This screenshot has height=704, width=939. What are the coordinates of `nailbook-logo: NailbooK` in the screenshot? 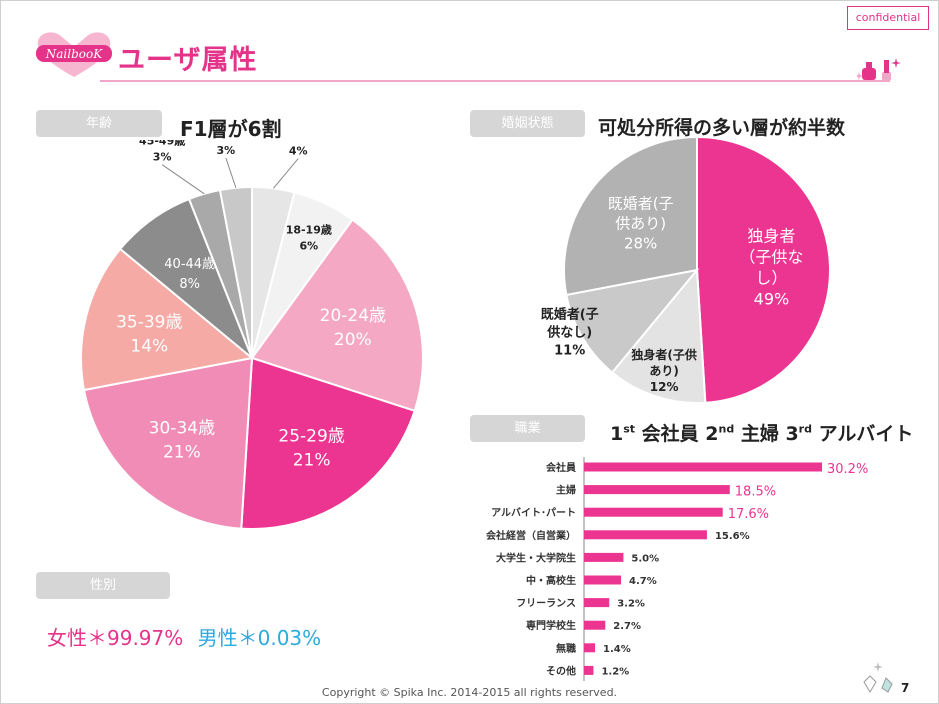 It's located at (74, 54).